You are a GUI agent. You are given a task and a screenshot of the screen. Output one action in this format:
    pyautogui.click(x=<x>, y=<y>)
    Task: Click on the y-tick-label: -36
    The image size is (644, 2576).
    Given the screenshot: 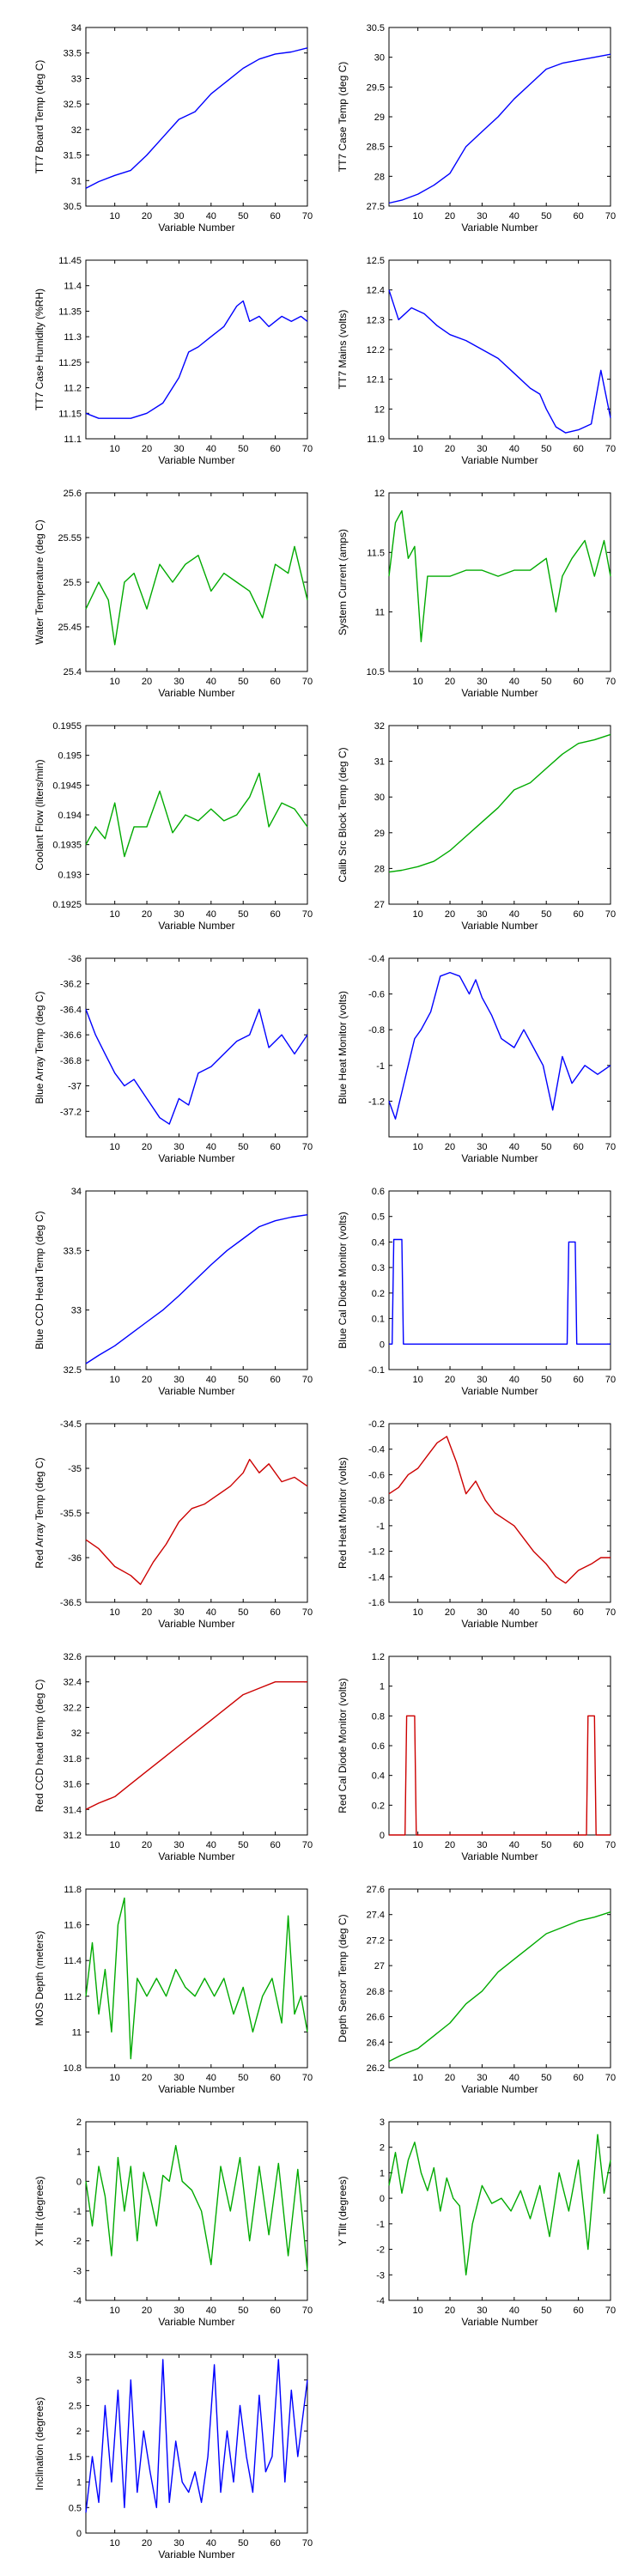 What is the action you would take?
    pyautogui.click(x=75, y=1558)
    